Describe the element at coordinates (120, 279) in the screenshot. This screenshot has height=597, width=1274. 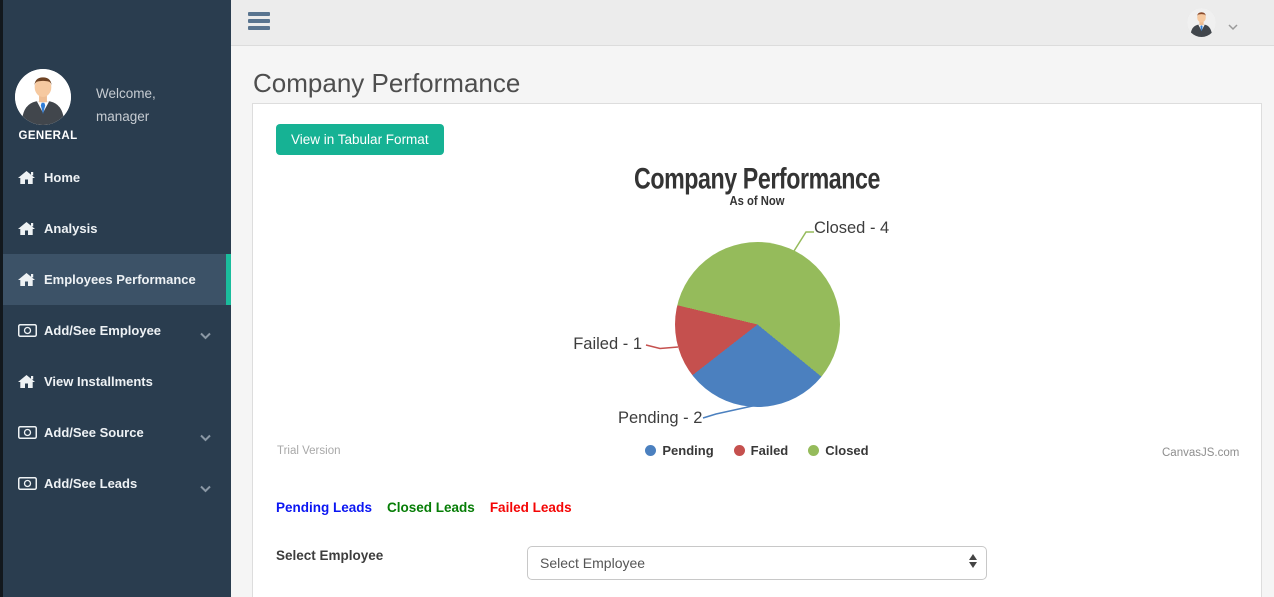
I see `sidebar-item-label: Employees Performance` at that location.